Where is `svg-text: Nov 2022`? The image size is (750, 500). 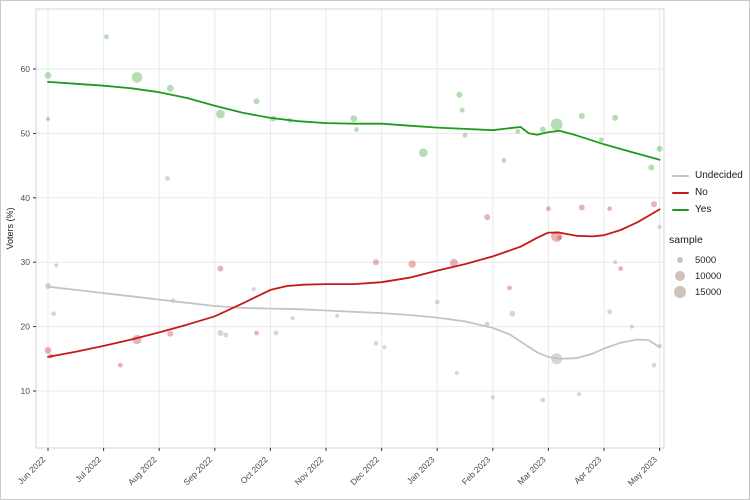
svg-text: Nov 2022 is located at coordinates (309, 470).